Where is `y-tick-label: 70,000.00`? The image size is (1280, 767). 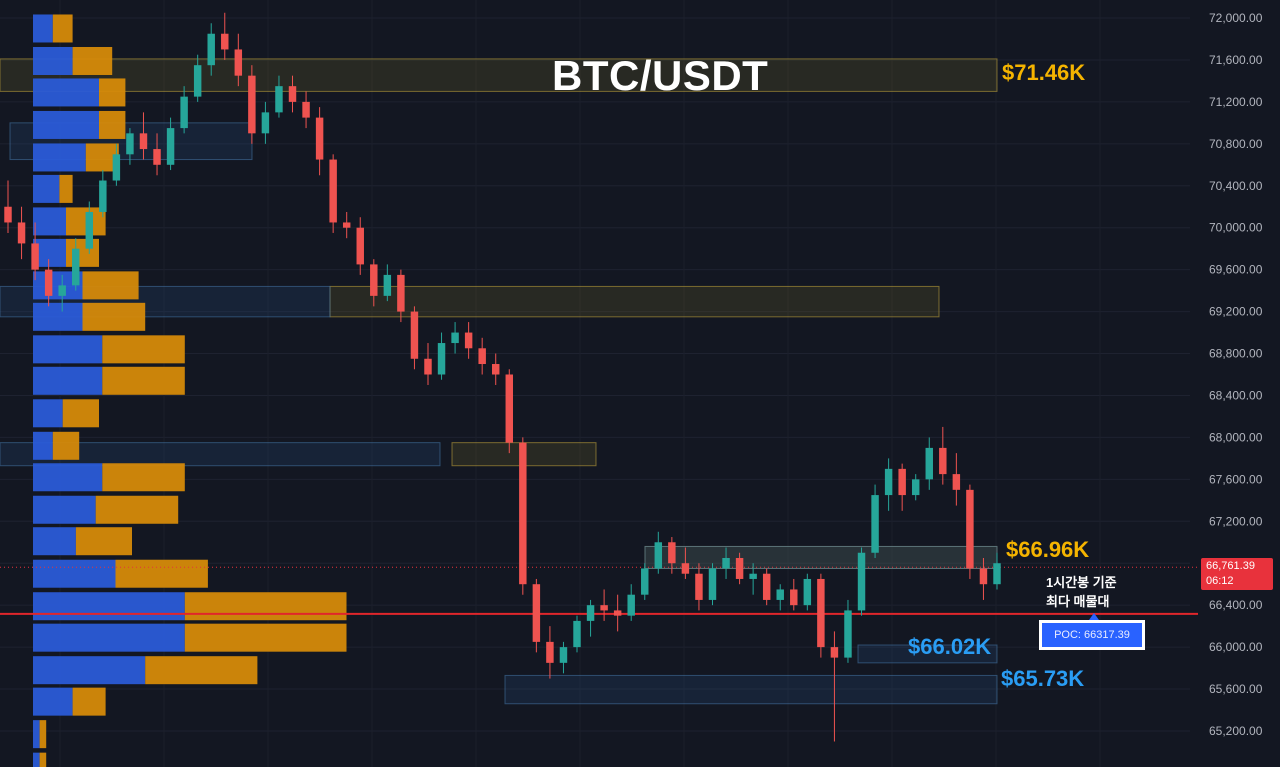 y-tick-label: 70,000.00 is located at coordinates (1236, 228).